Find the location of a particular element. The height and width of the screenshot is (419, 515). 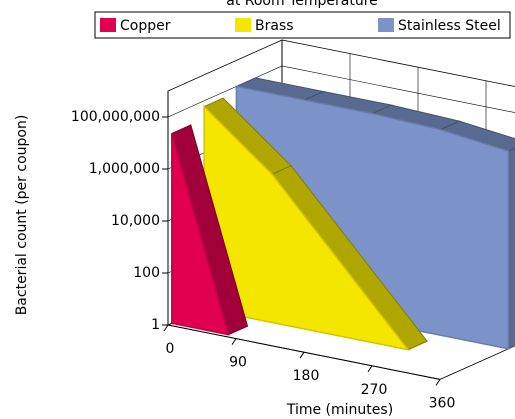

chart-title: at Room Temperature is located at coordinates (302, 4).